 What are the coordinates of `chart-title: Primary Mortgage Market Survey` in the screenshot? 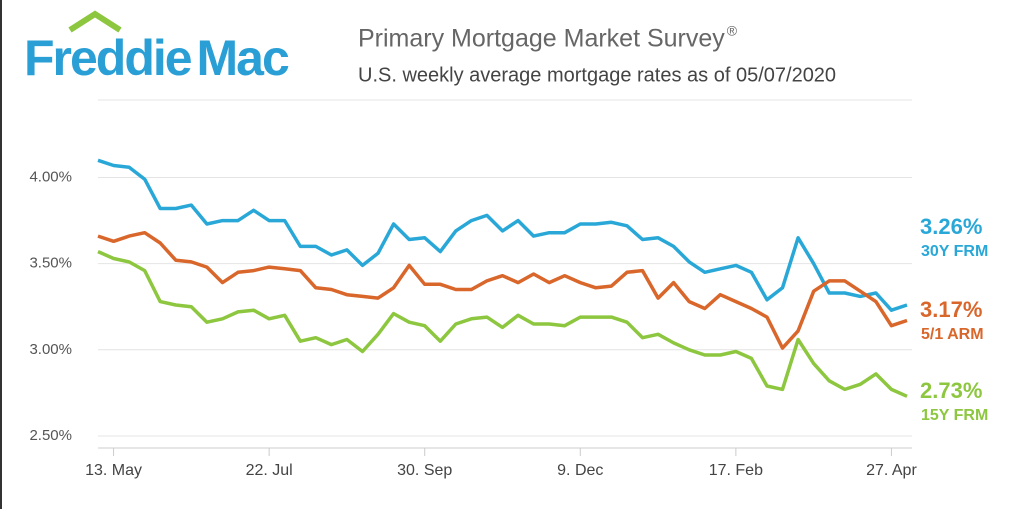 It's located at (541, 39).